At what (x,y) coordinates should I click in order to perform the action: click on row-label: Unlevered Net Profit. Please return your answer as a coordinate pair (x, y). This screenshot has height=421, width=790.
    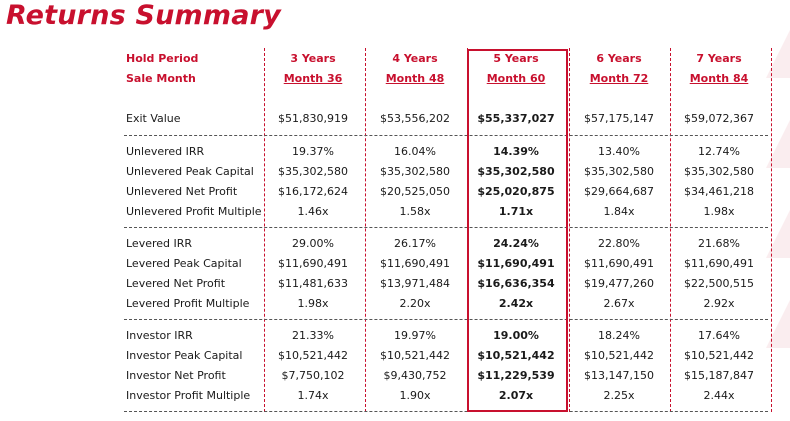
    Looking at the image, I should click on (182, 191).